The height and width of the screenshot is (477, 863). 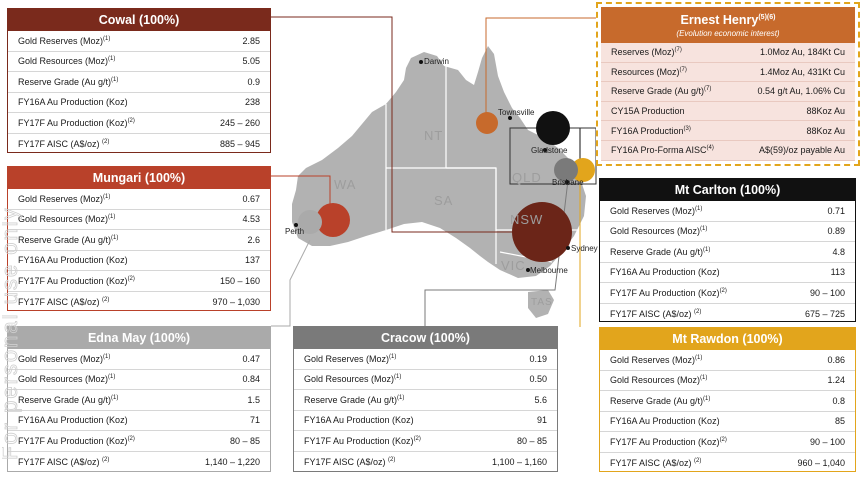 I want to click on watermark-text: For personal use only, so click(x=12, y=333).